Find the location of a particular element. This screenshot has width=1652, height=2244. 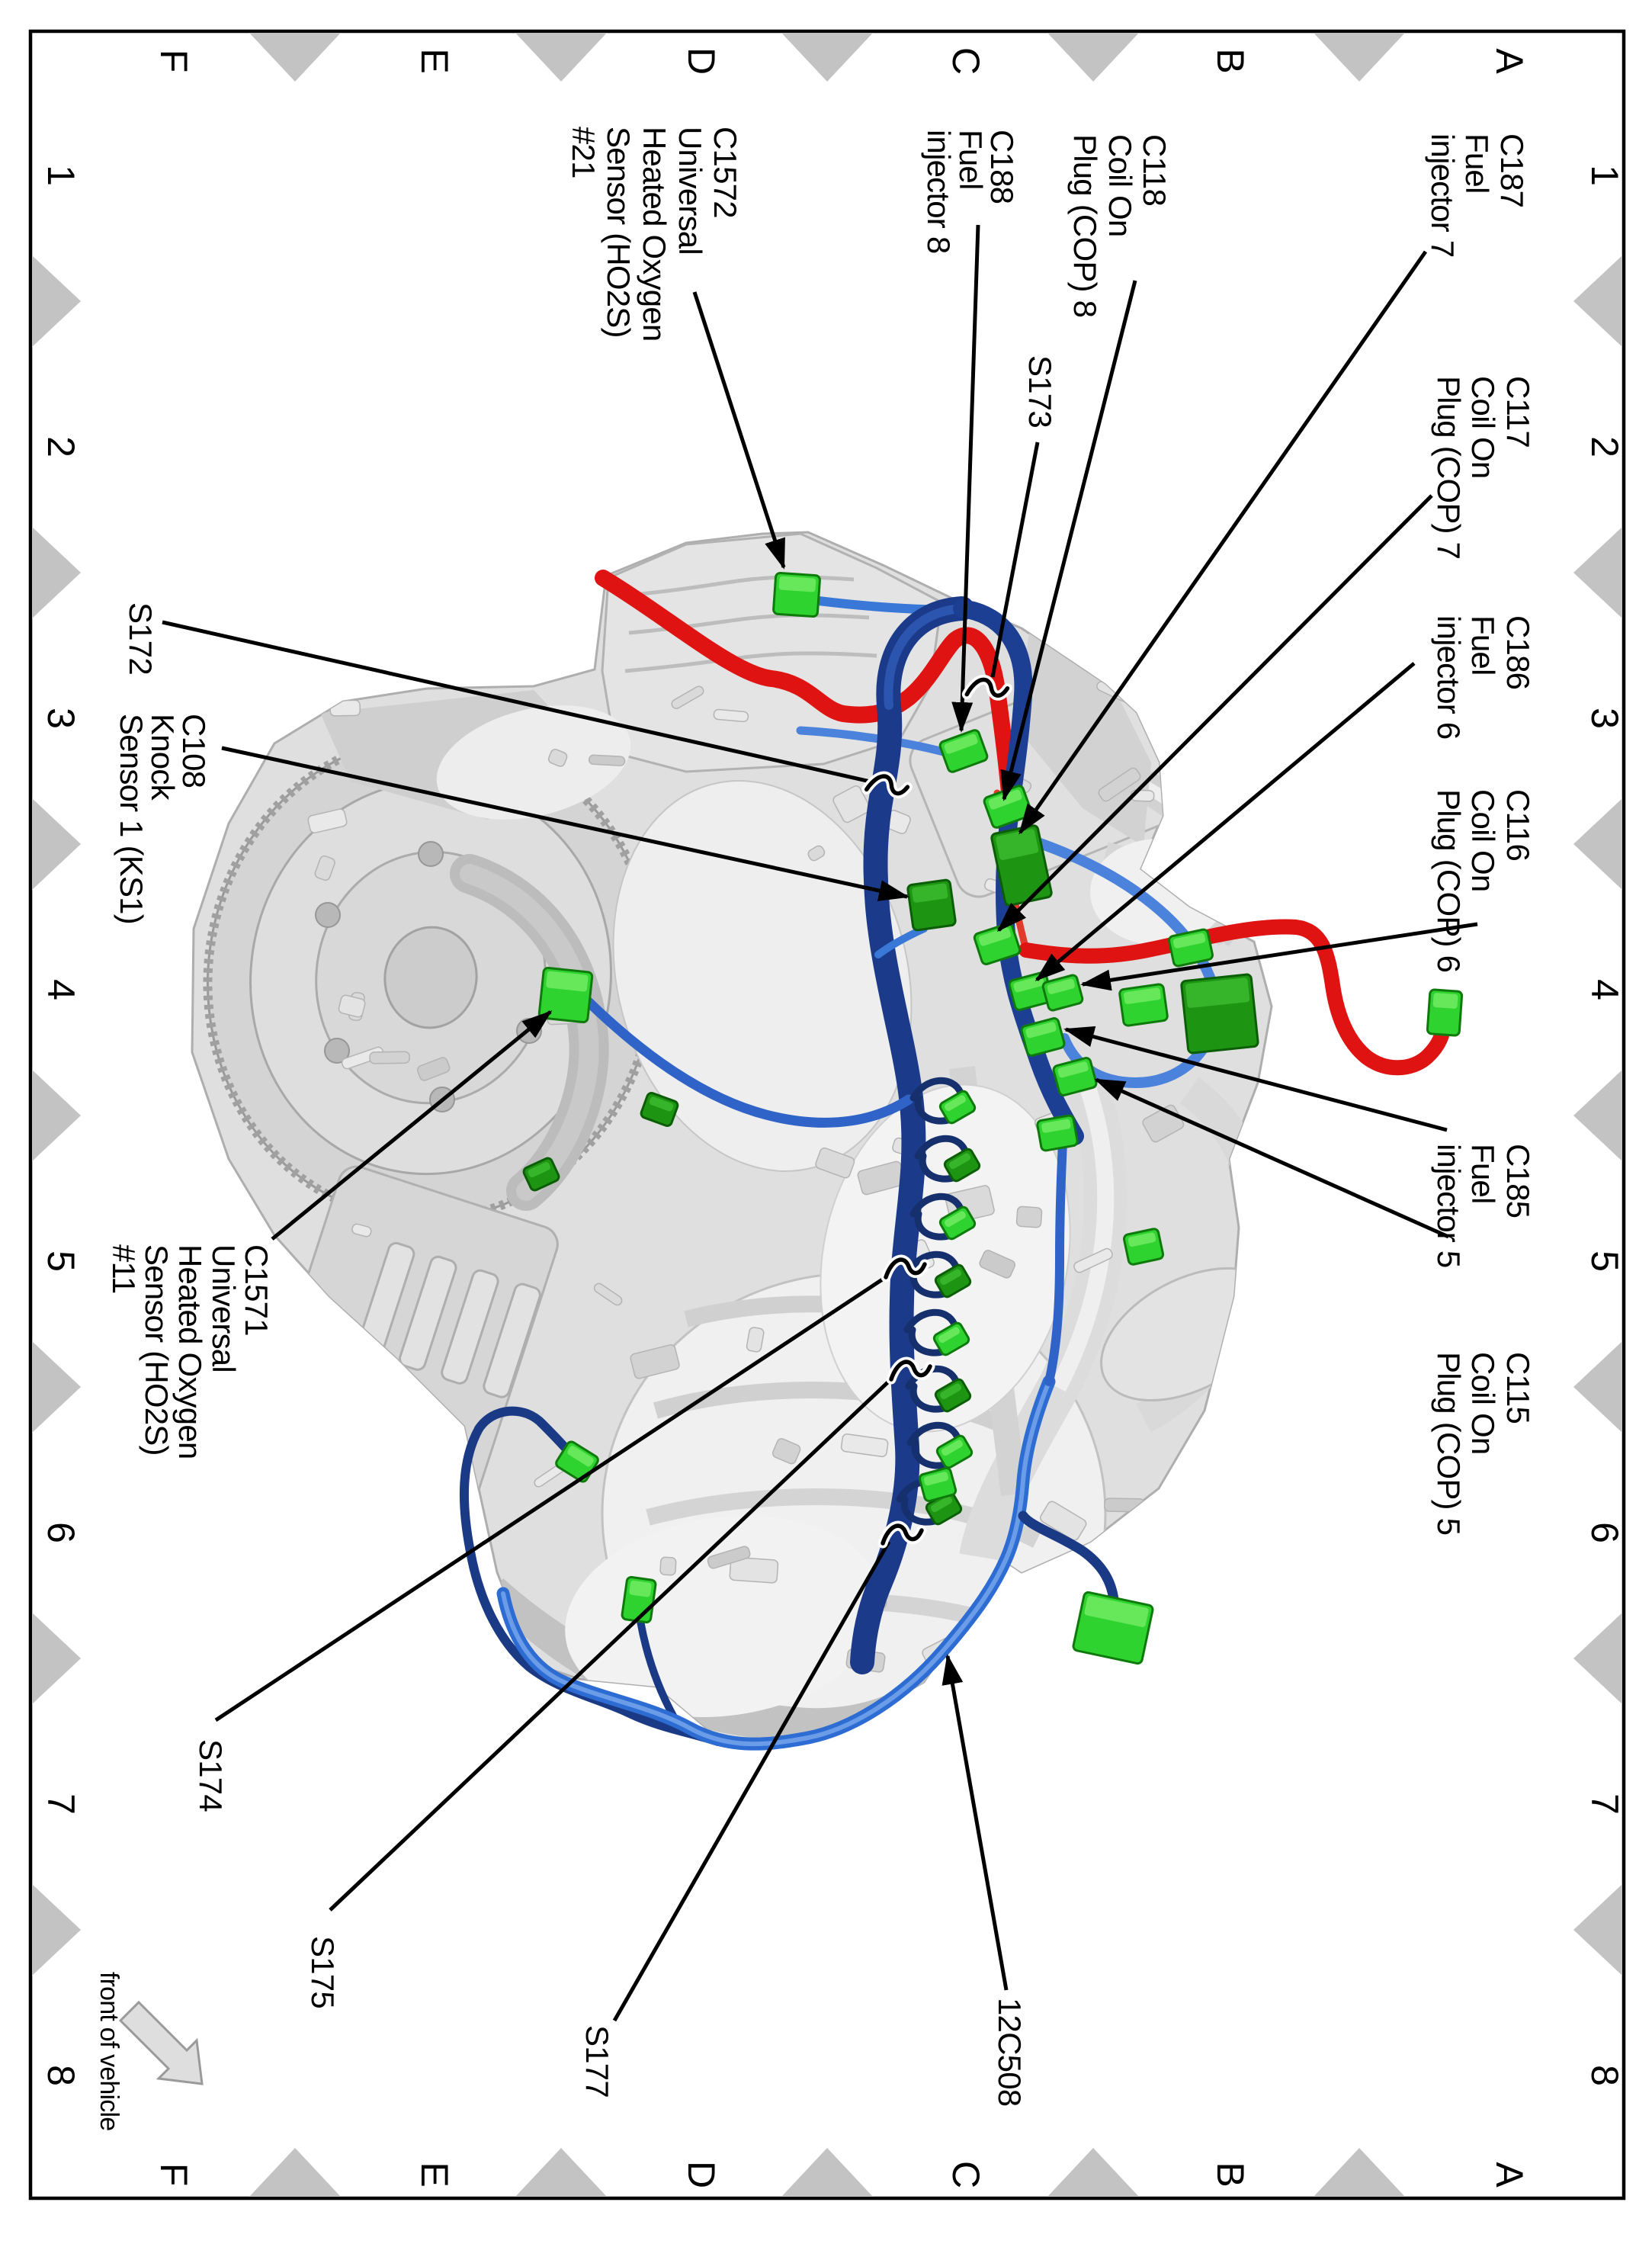

svg-text: C117 is located at coordinates (1518, 412).